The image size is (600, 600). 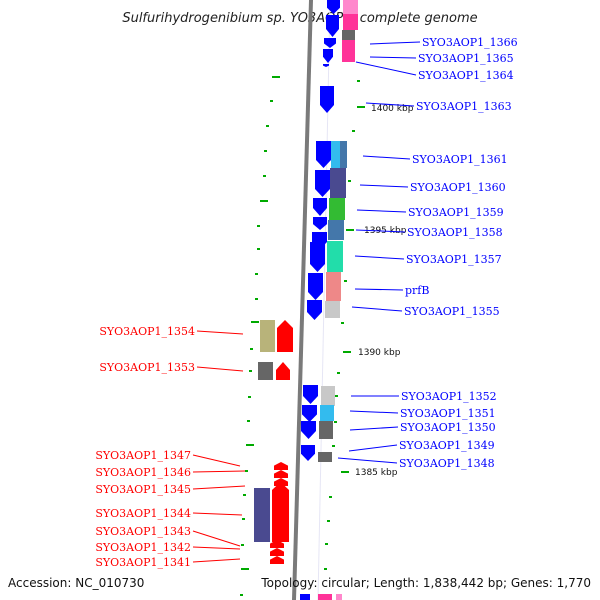 What do you see at coordinates (466, 58) in the screenshot?
I see `gene-label-reverse: SYO3AOP1_1365` at bounding box center [466, 58].